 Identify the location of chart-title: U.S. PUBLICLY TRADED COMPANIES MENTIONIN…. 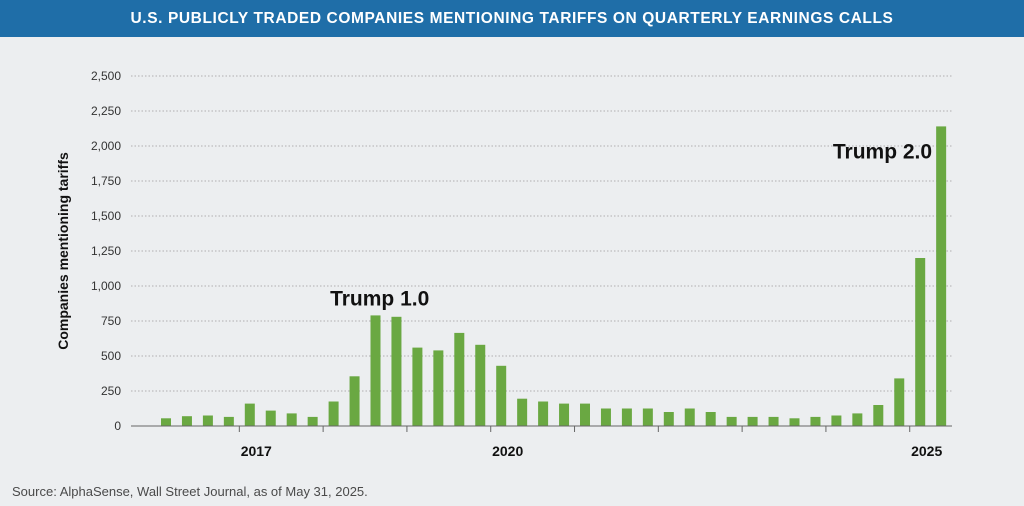
(512, 18).